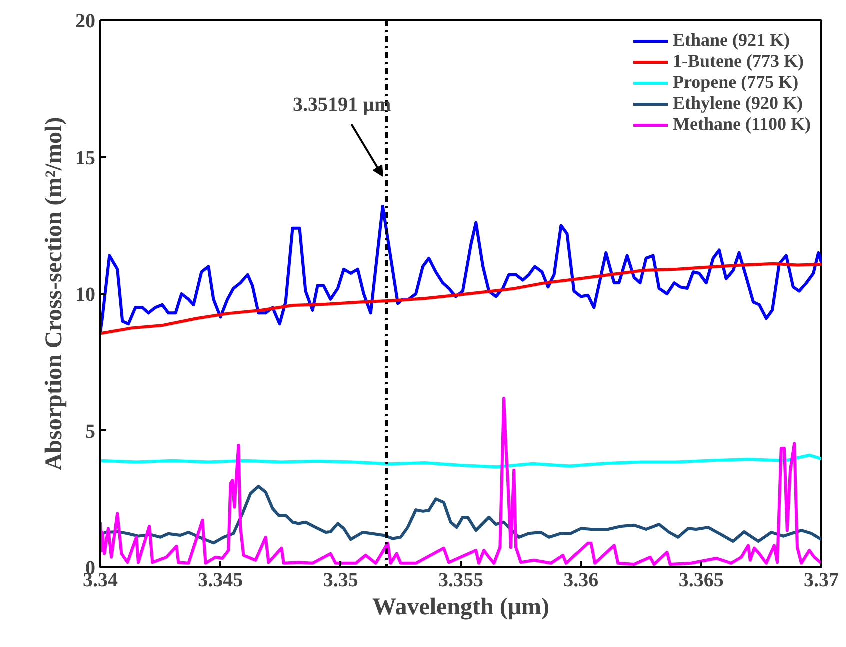 This screenshot has height=647, width=846. I want to click on y-tick-label: 10, so click(86, 295).